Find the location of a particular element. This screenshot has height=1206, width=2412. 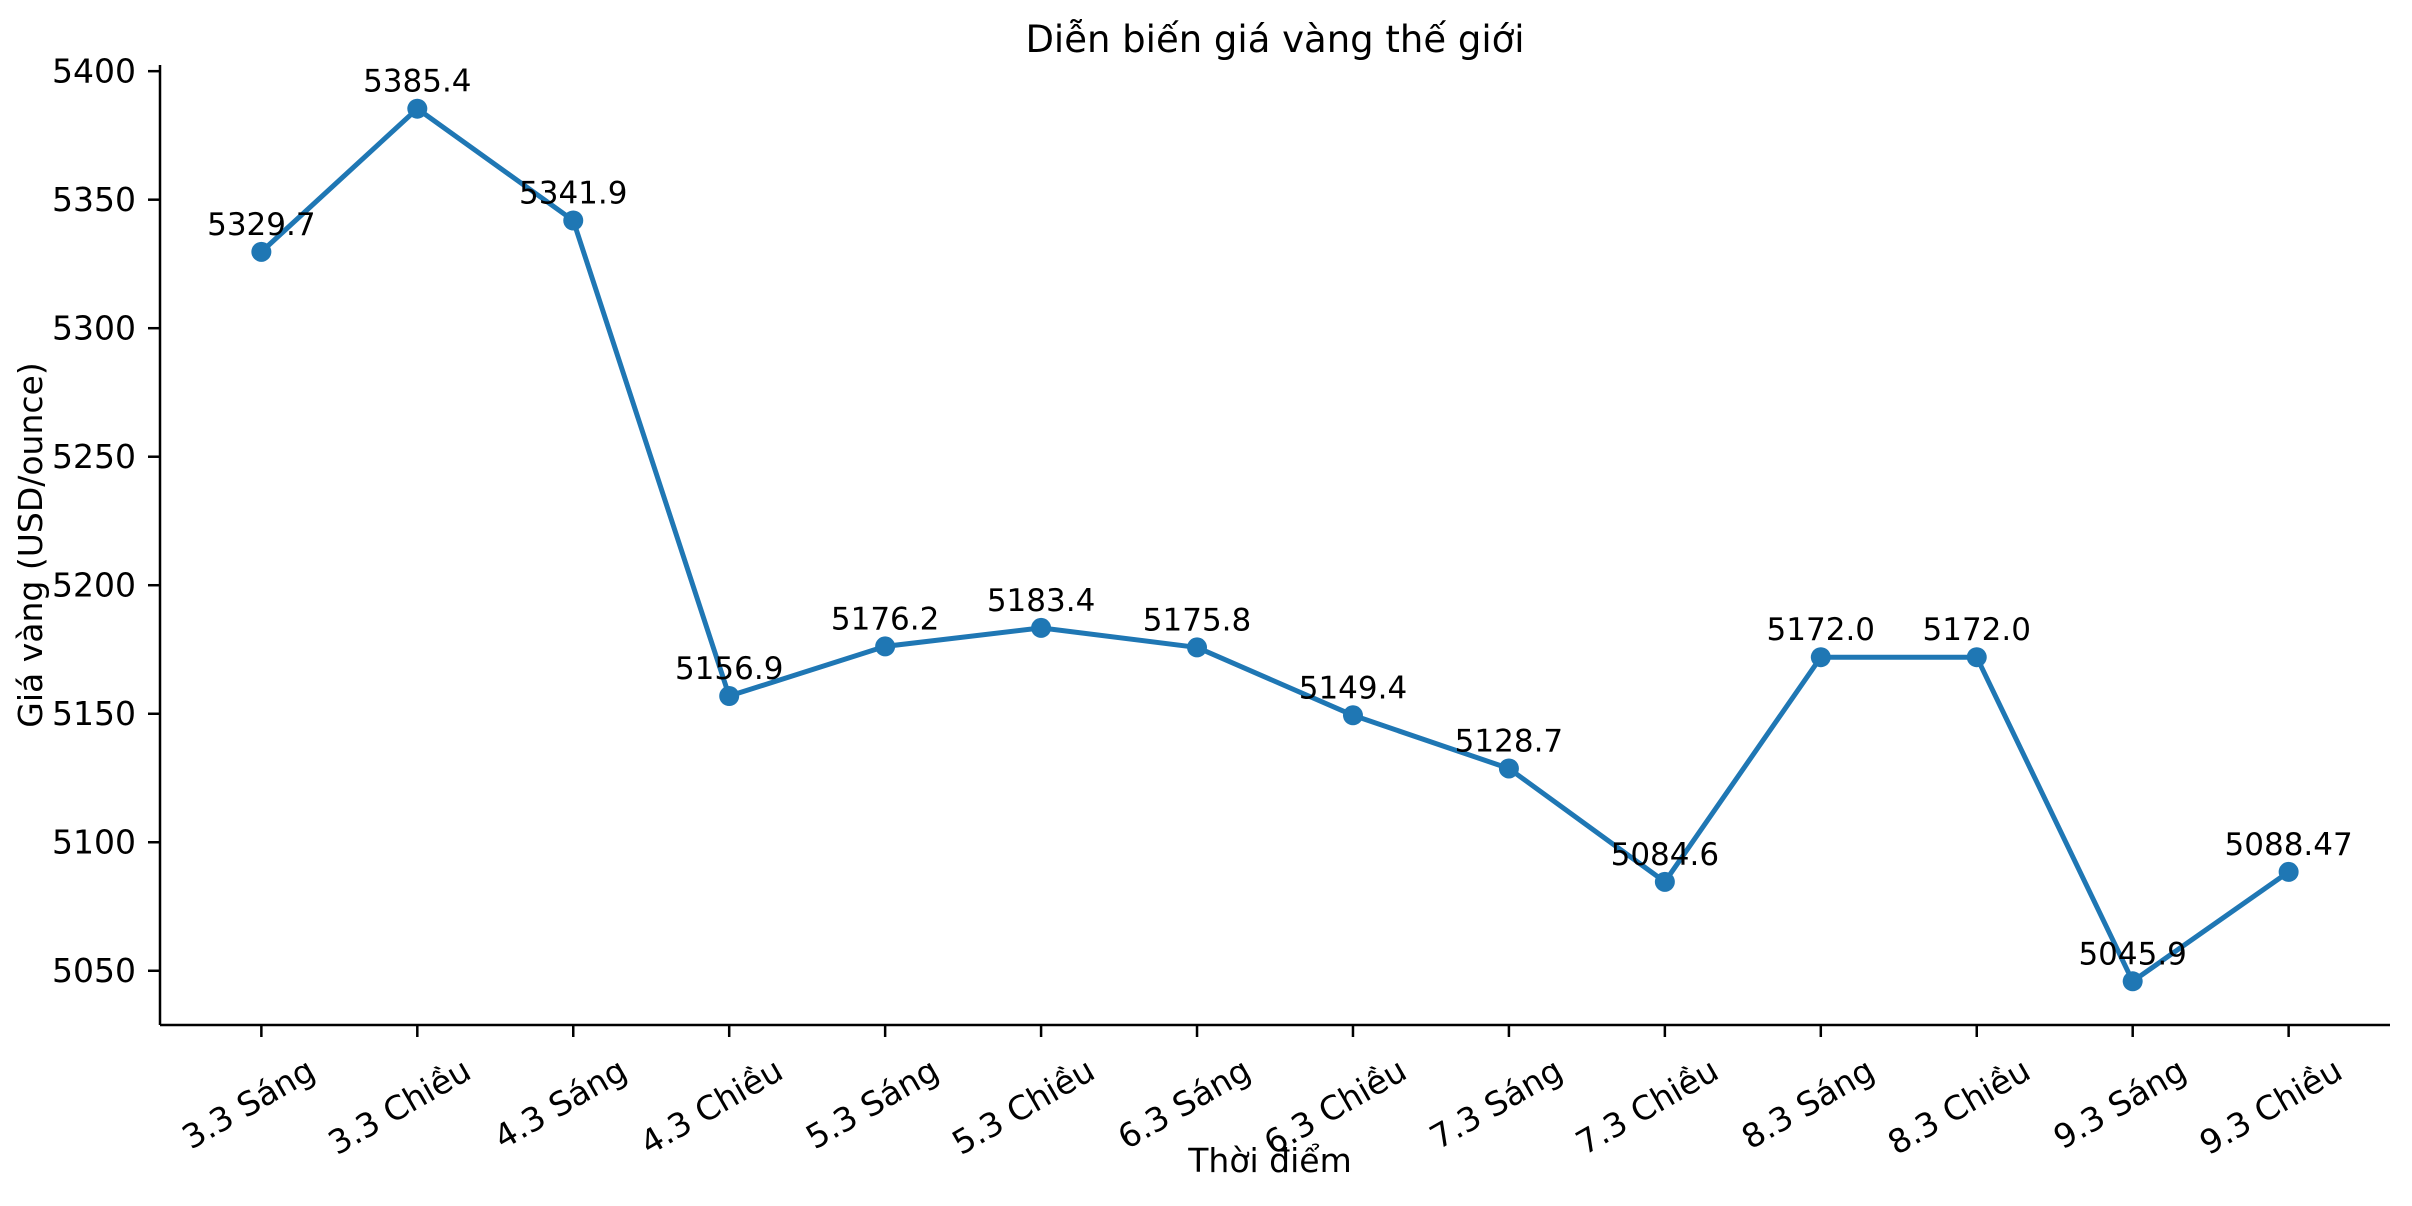

chart-title: Diễn biến giá vàng thế giới is located at coordinates (1274, 39).